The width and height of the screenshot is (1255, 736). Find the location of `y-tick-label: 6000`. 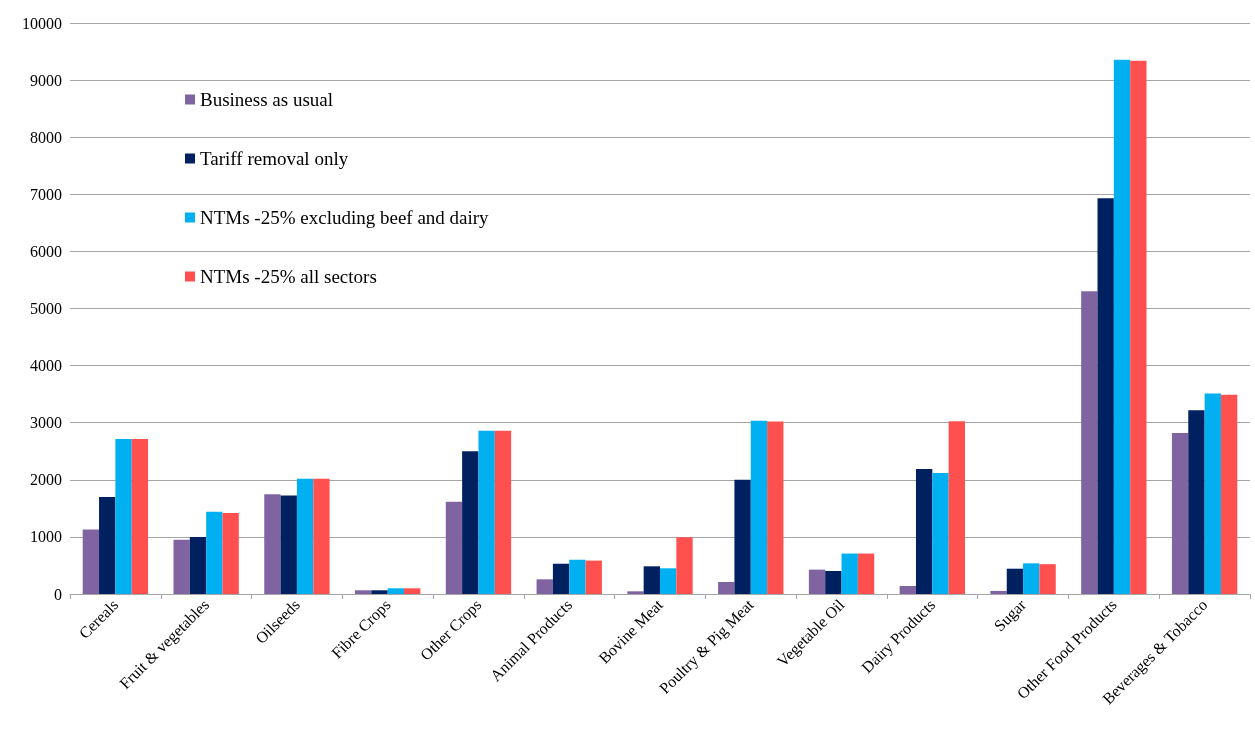

y-tick-label: 6000 is located at coordinates (46, 251).